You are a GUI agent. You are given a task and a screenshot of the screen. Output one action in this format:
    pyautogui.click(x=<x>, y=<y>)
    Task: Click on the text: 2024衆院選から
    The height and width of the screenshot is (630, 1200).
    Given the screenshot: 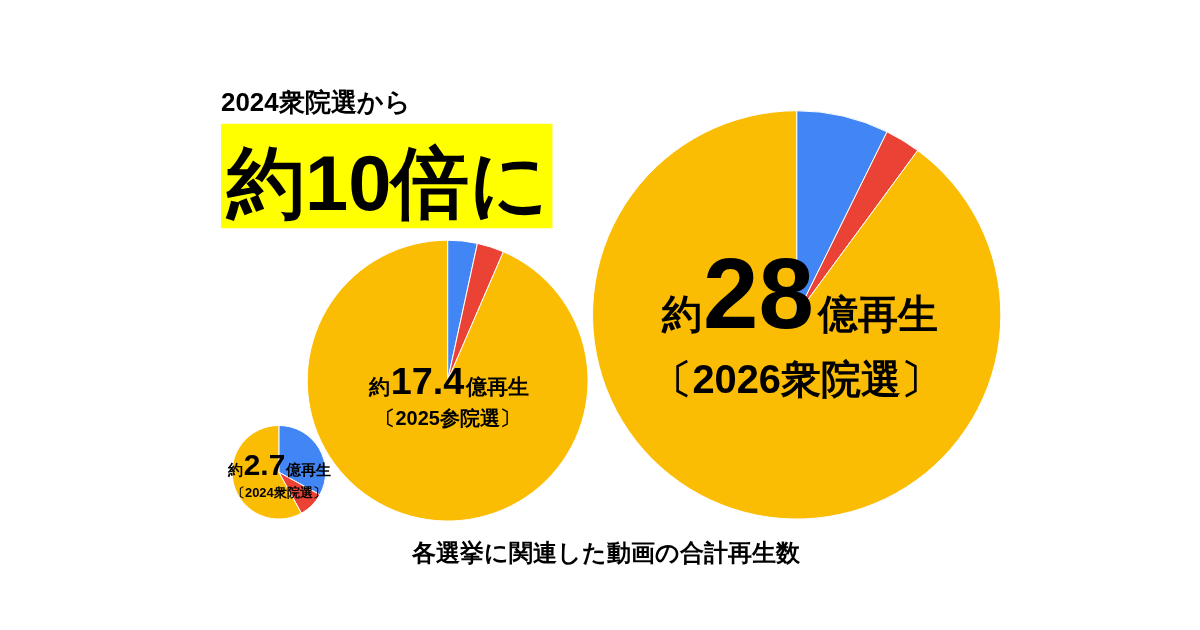 What is the action you would take?
    pyautogui.click(x=316, y=101)
    